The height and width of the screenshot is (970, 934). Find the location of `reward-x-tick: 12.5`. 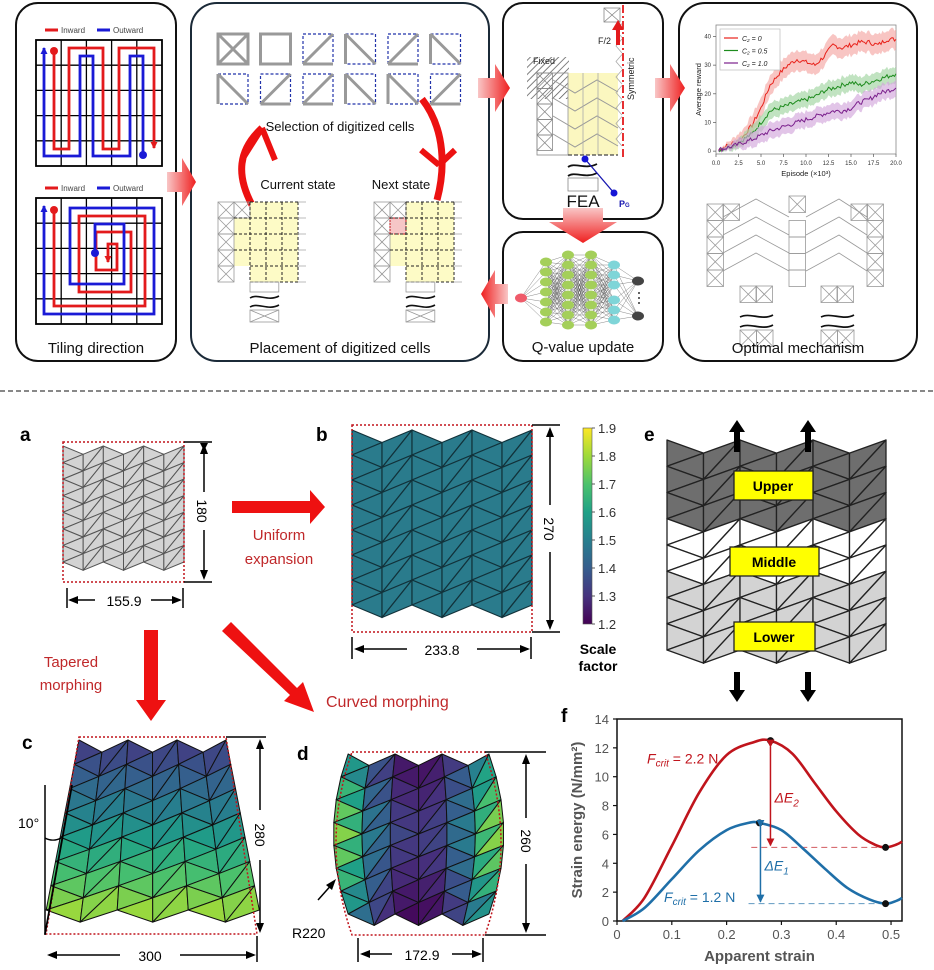

reward-x-tick: 12.5 is located at coordinates (829, 164).